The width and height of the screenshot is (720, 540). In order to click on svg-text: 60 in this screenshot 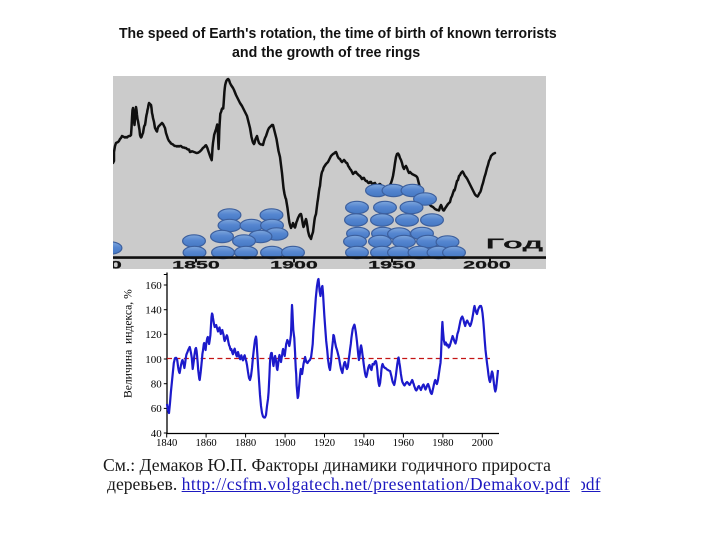, I will do `click(157, 409)`.